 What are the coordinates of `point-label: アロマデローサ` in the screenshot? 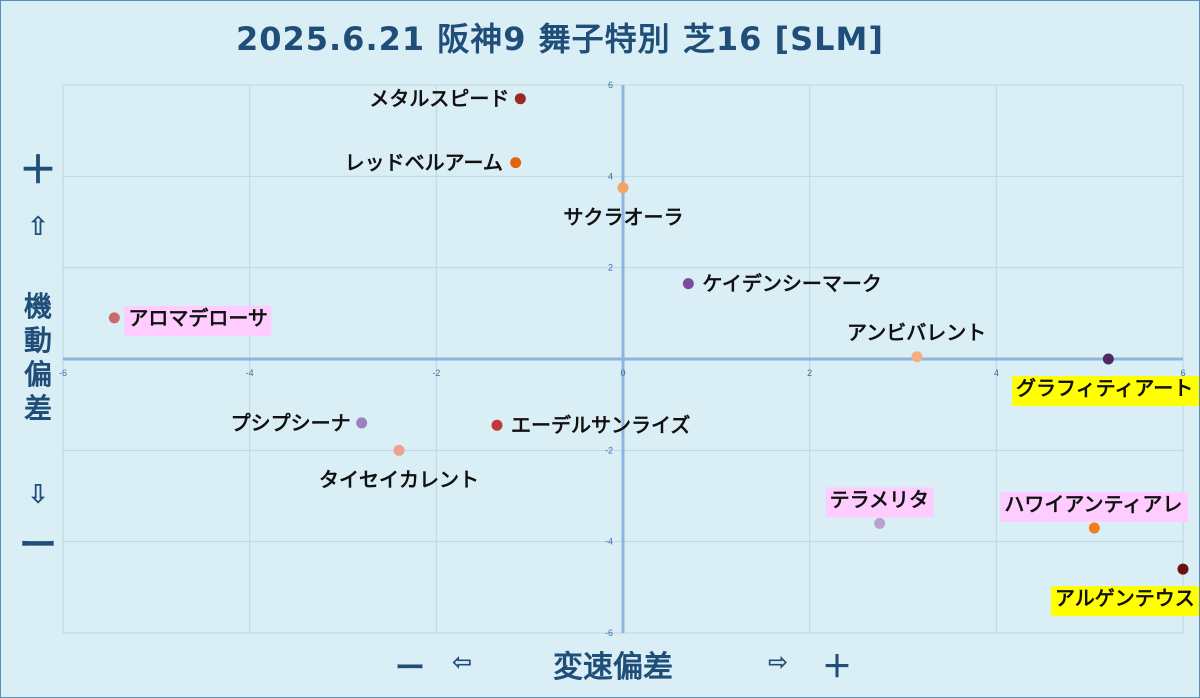 It's located at (198, 318).